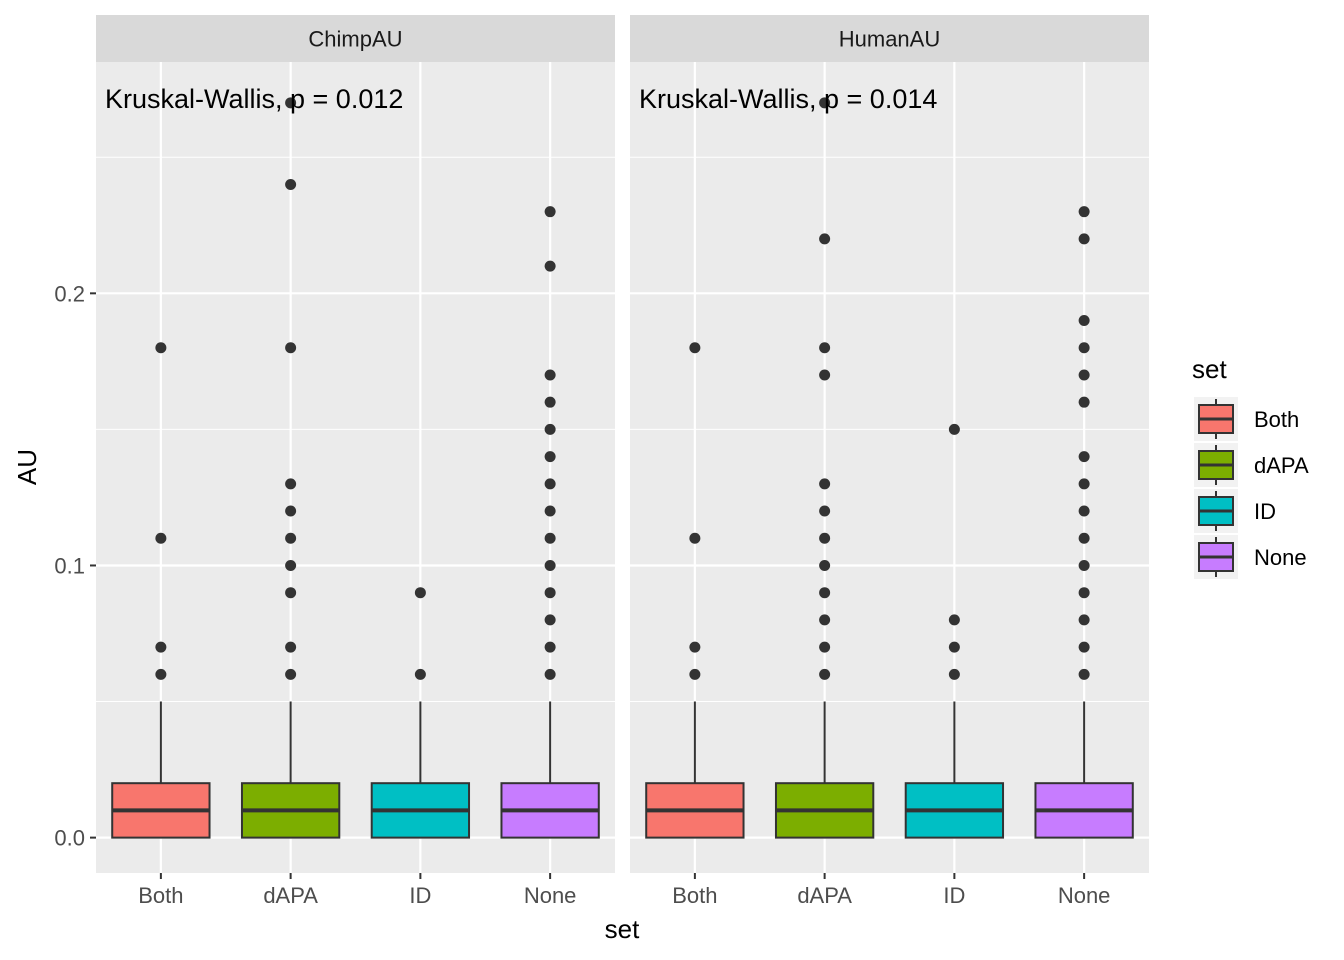 This screenshot has width=1344, height=960. Describe the element at coordinates (1276, 419) in the screenshot. I see `legend-label: Both` at that location.